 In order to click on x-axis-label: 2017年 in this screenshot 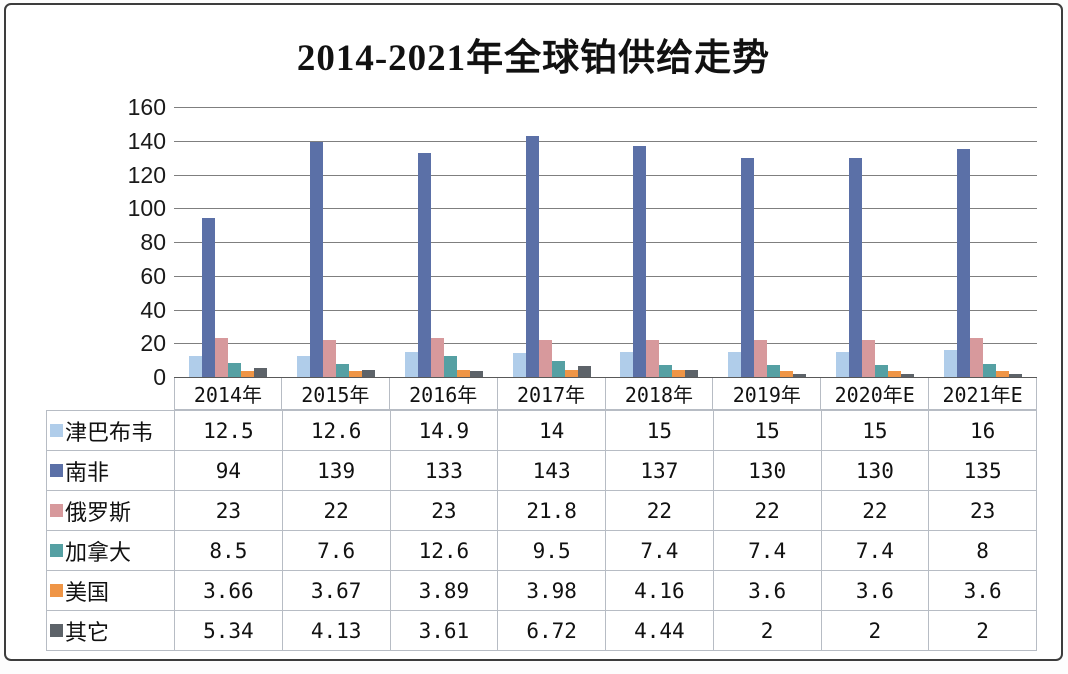, I will do `click(551, 394)`.